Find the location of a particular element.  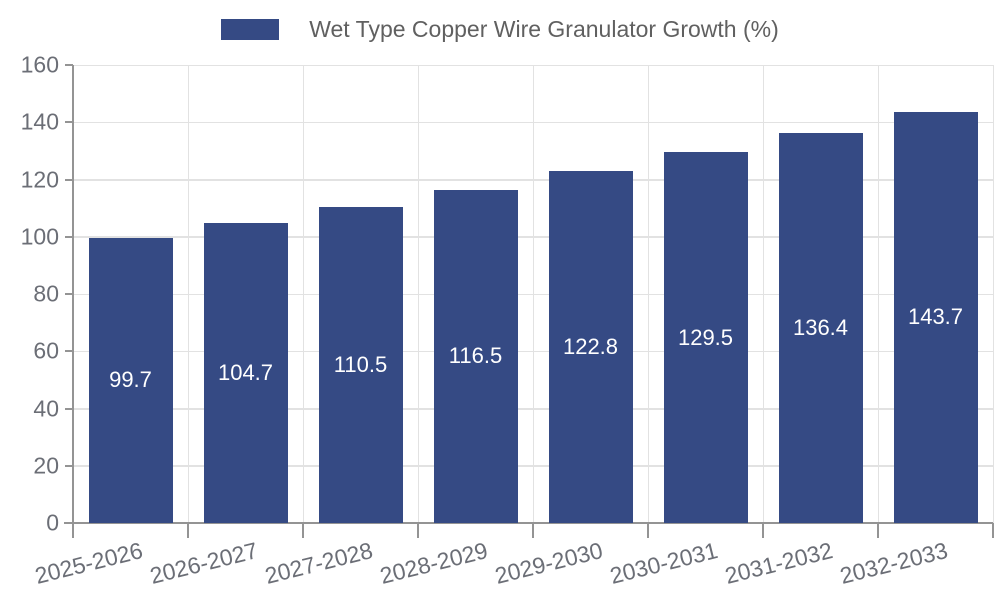

bar-value-label: 143.7 is located at coordinates (935, 317).